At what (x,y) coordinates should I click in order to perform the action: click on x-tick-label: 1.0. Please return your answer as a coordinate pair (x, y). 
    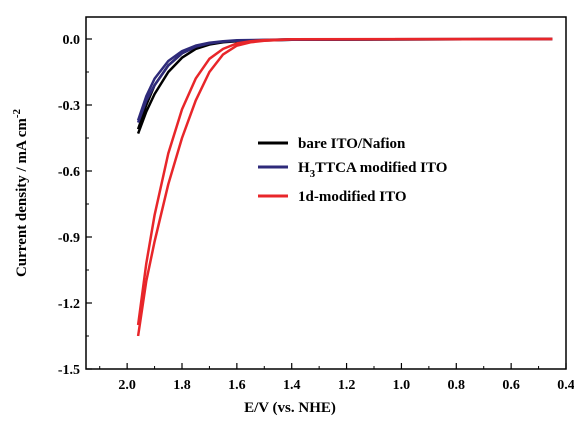
    Looking at the image, I should click on (402, 385).